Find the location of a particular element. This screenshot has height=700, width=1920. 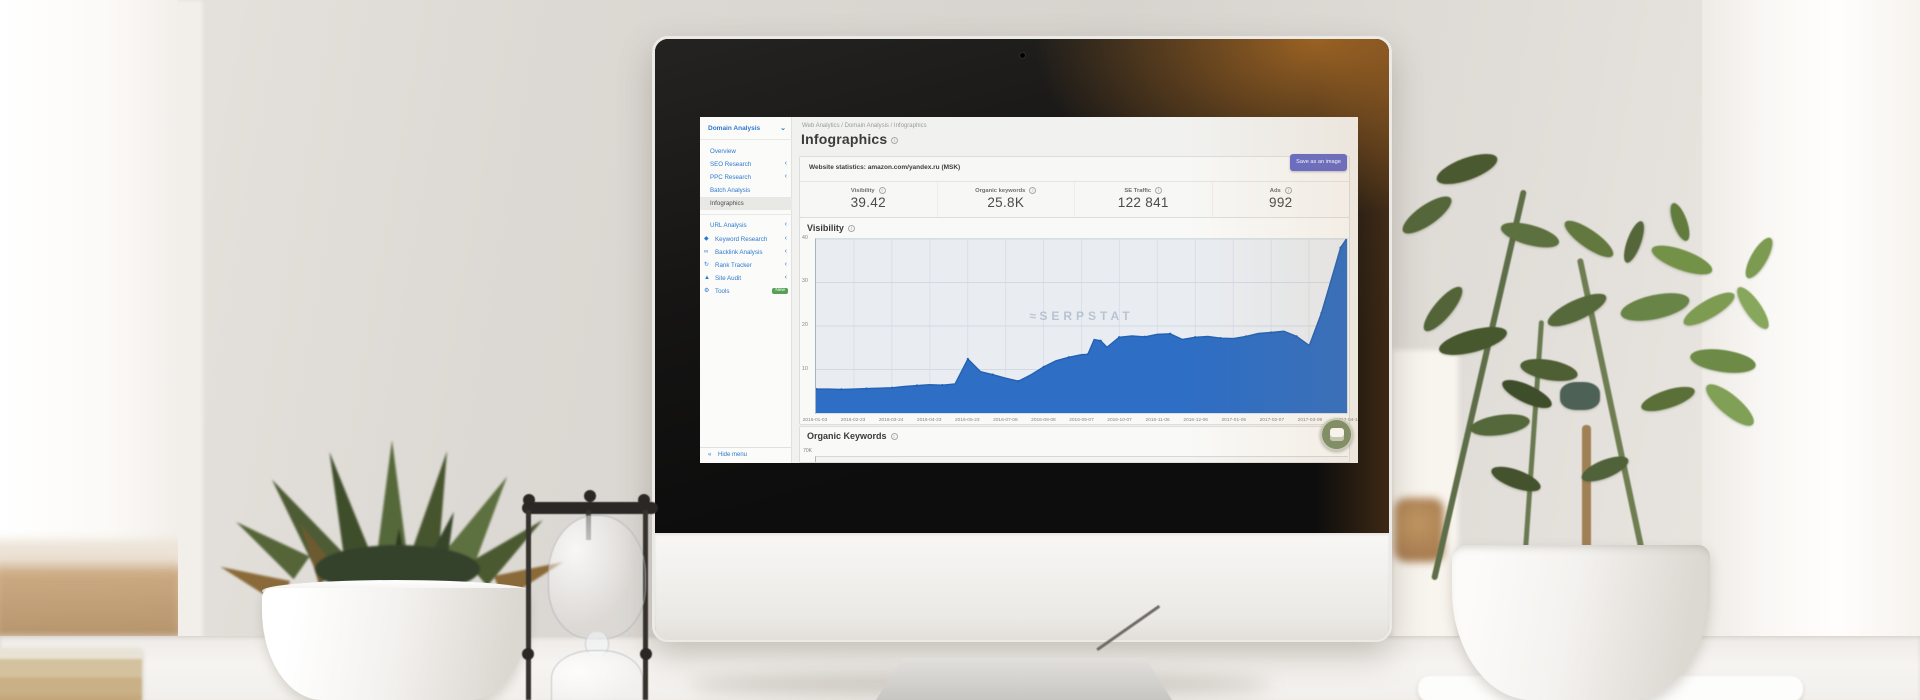

y-tick: 10 is located at coordinates (804, 369).